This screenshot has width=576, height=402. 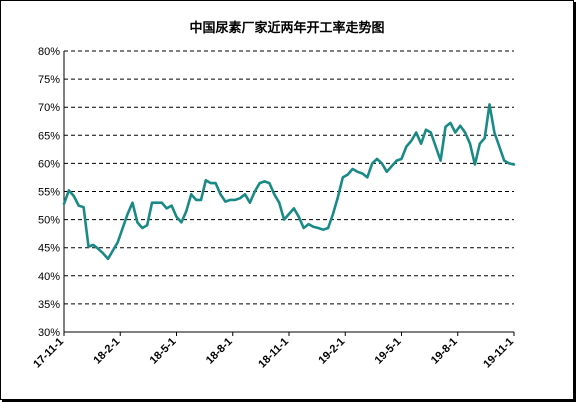 I want to click on y-tick-label: 70%, so click(x=49, y=108).